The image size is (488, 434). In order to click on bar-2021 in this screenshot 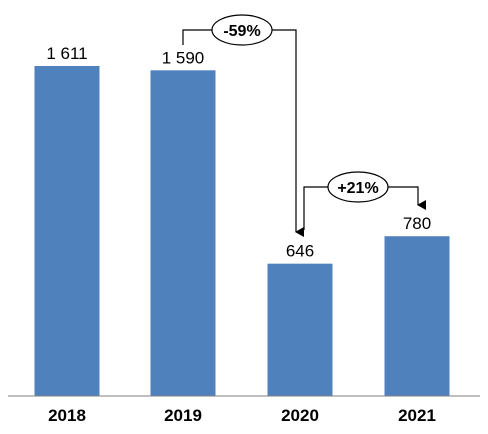, I will do `click(417, 316)`.